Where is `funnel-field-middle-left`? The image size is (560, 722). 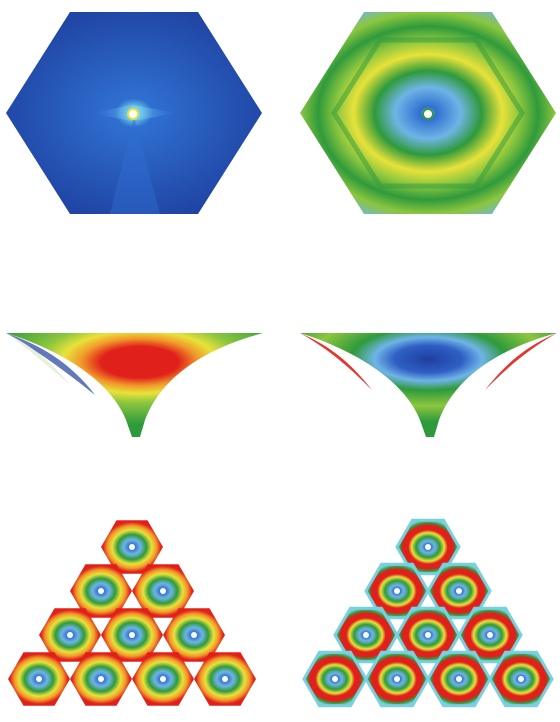 funnel-field-middle-left is located at coordinates (134, 385).